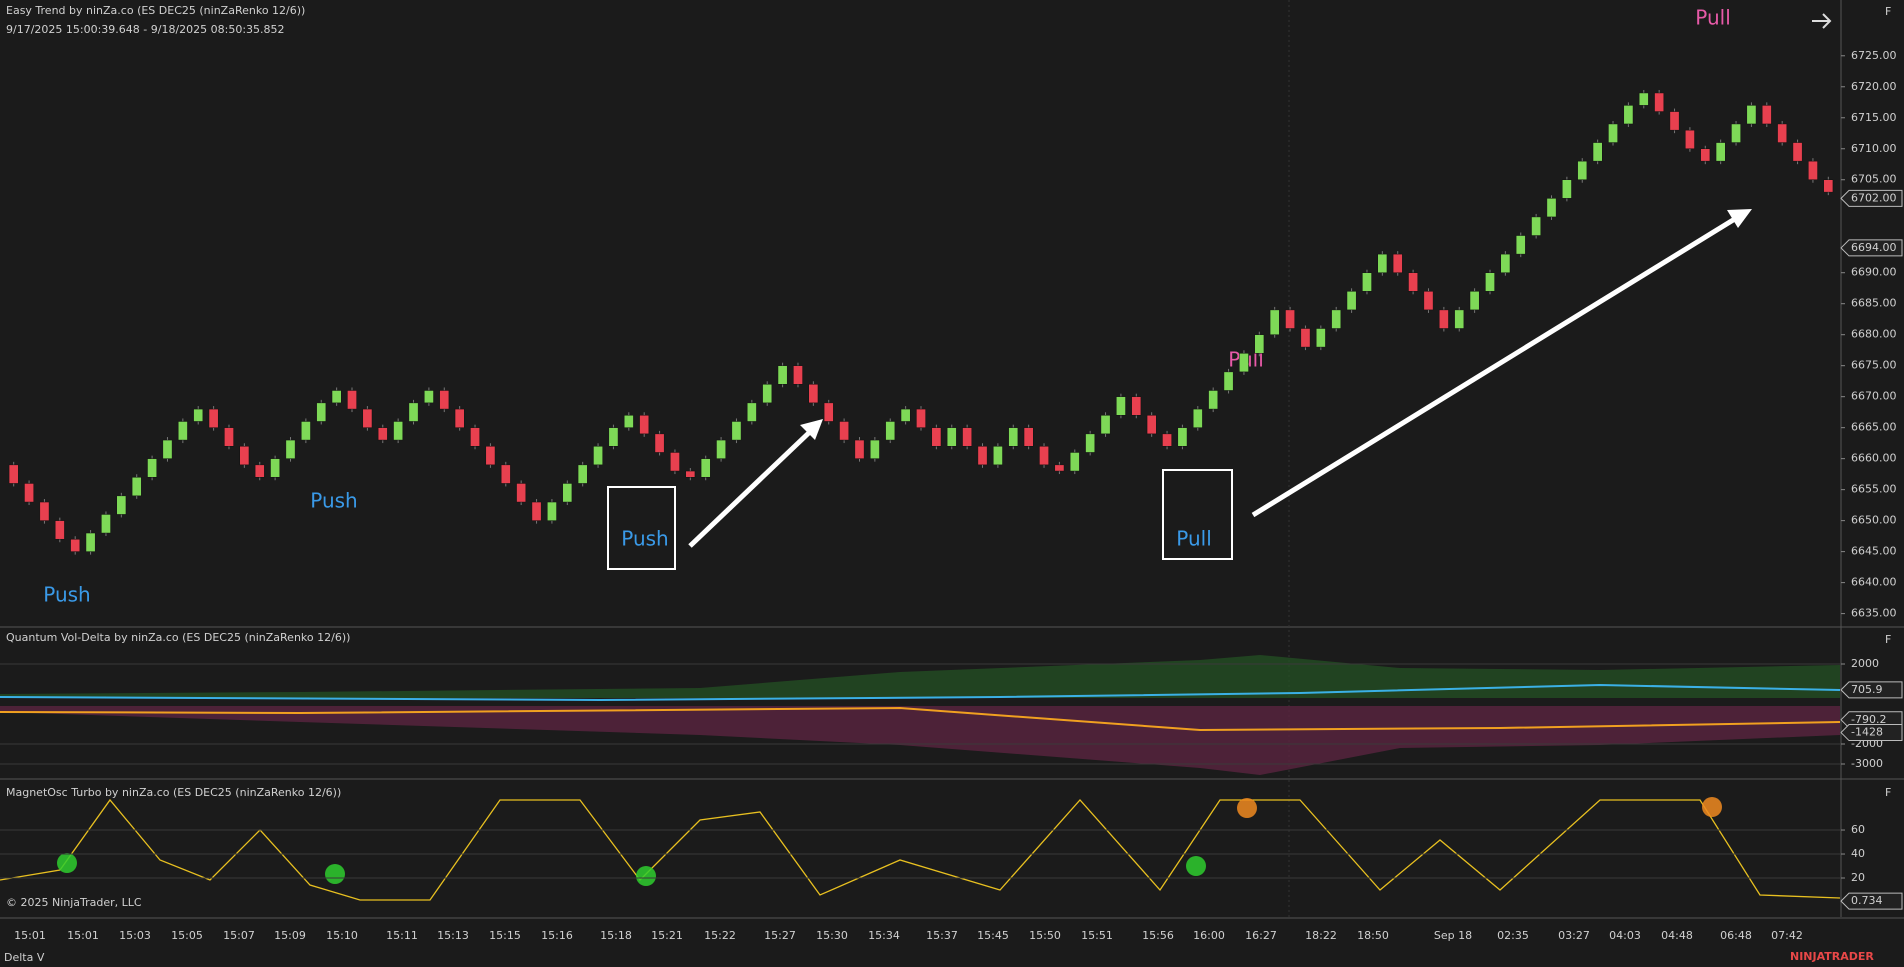  What do you see at coordinates (453, 935) in the screenshot?
I see `x-tick-label: 15:13` at bounding box center [453, 935].